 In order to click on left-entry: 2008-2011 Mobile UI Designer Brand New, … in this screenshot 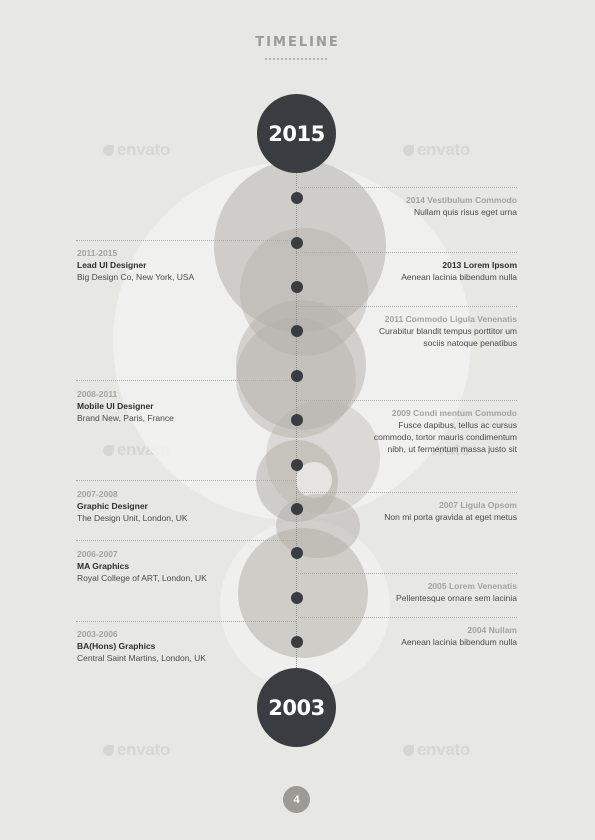, I will do `click(177, 406)`.